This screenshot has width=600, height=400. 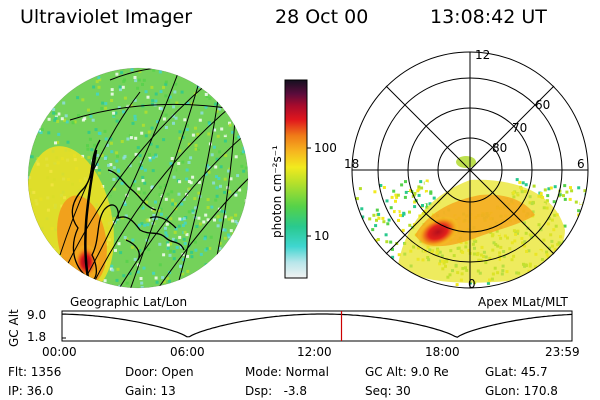 What do you see at coordinates (352, 164) in the screenshot?
I see `mlt-label-18: 18` at bounding box center [352, 164].